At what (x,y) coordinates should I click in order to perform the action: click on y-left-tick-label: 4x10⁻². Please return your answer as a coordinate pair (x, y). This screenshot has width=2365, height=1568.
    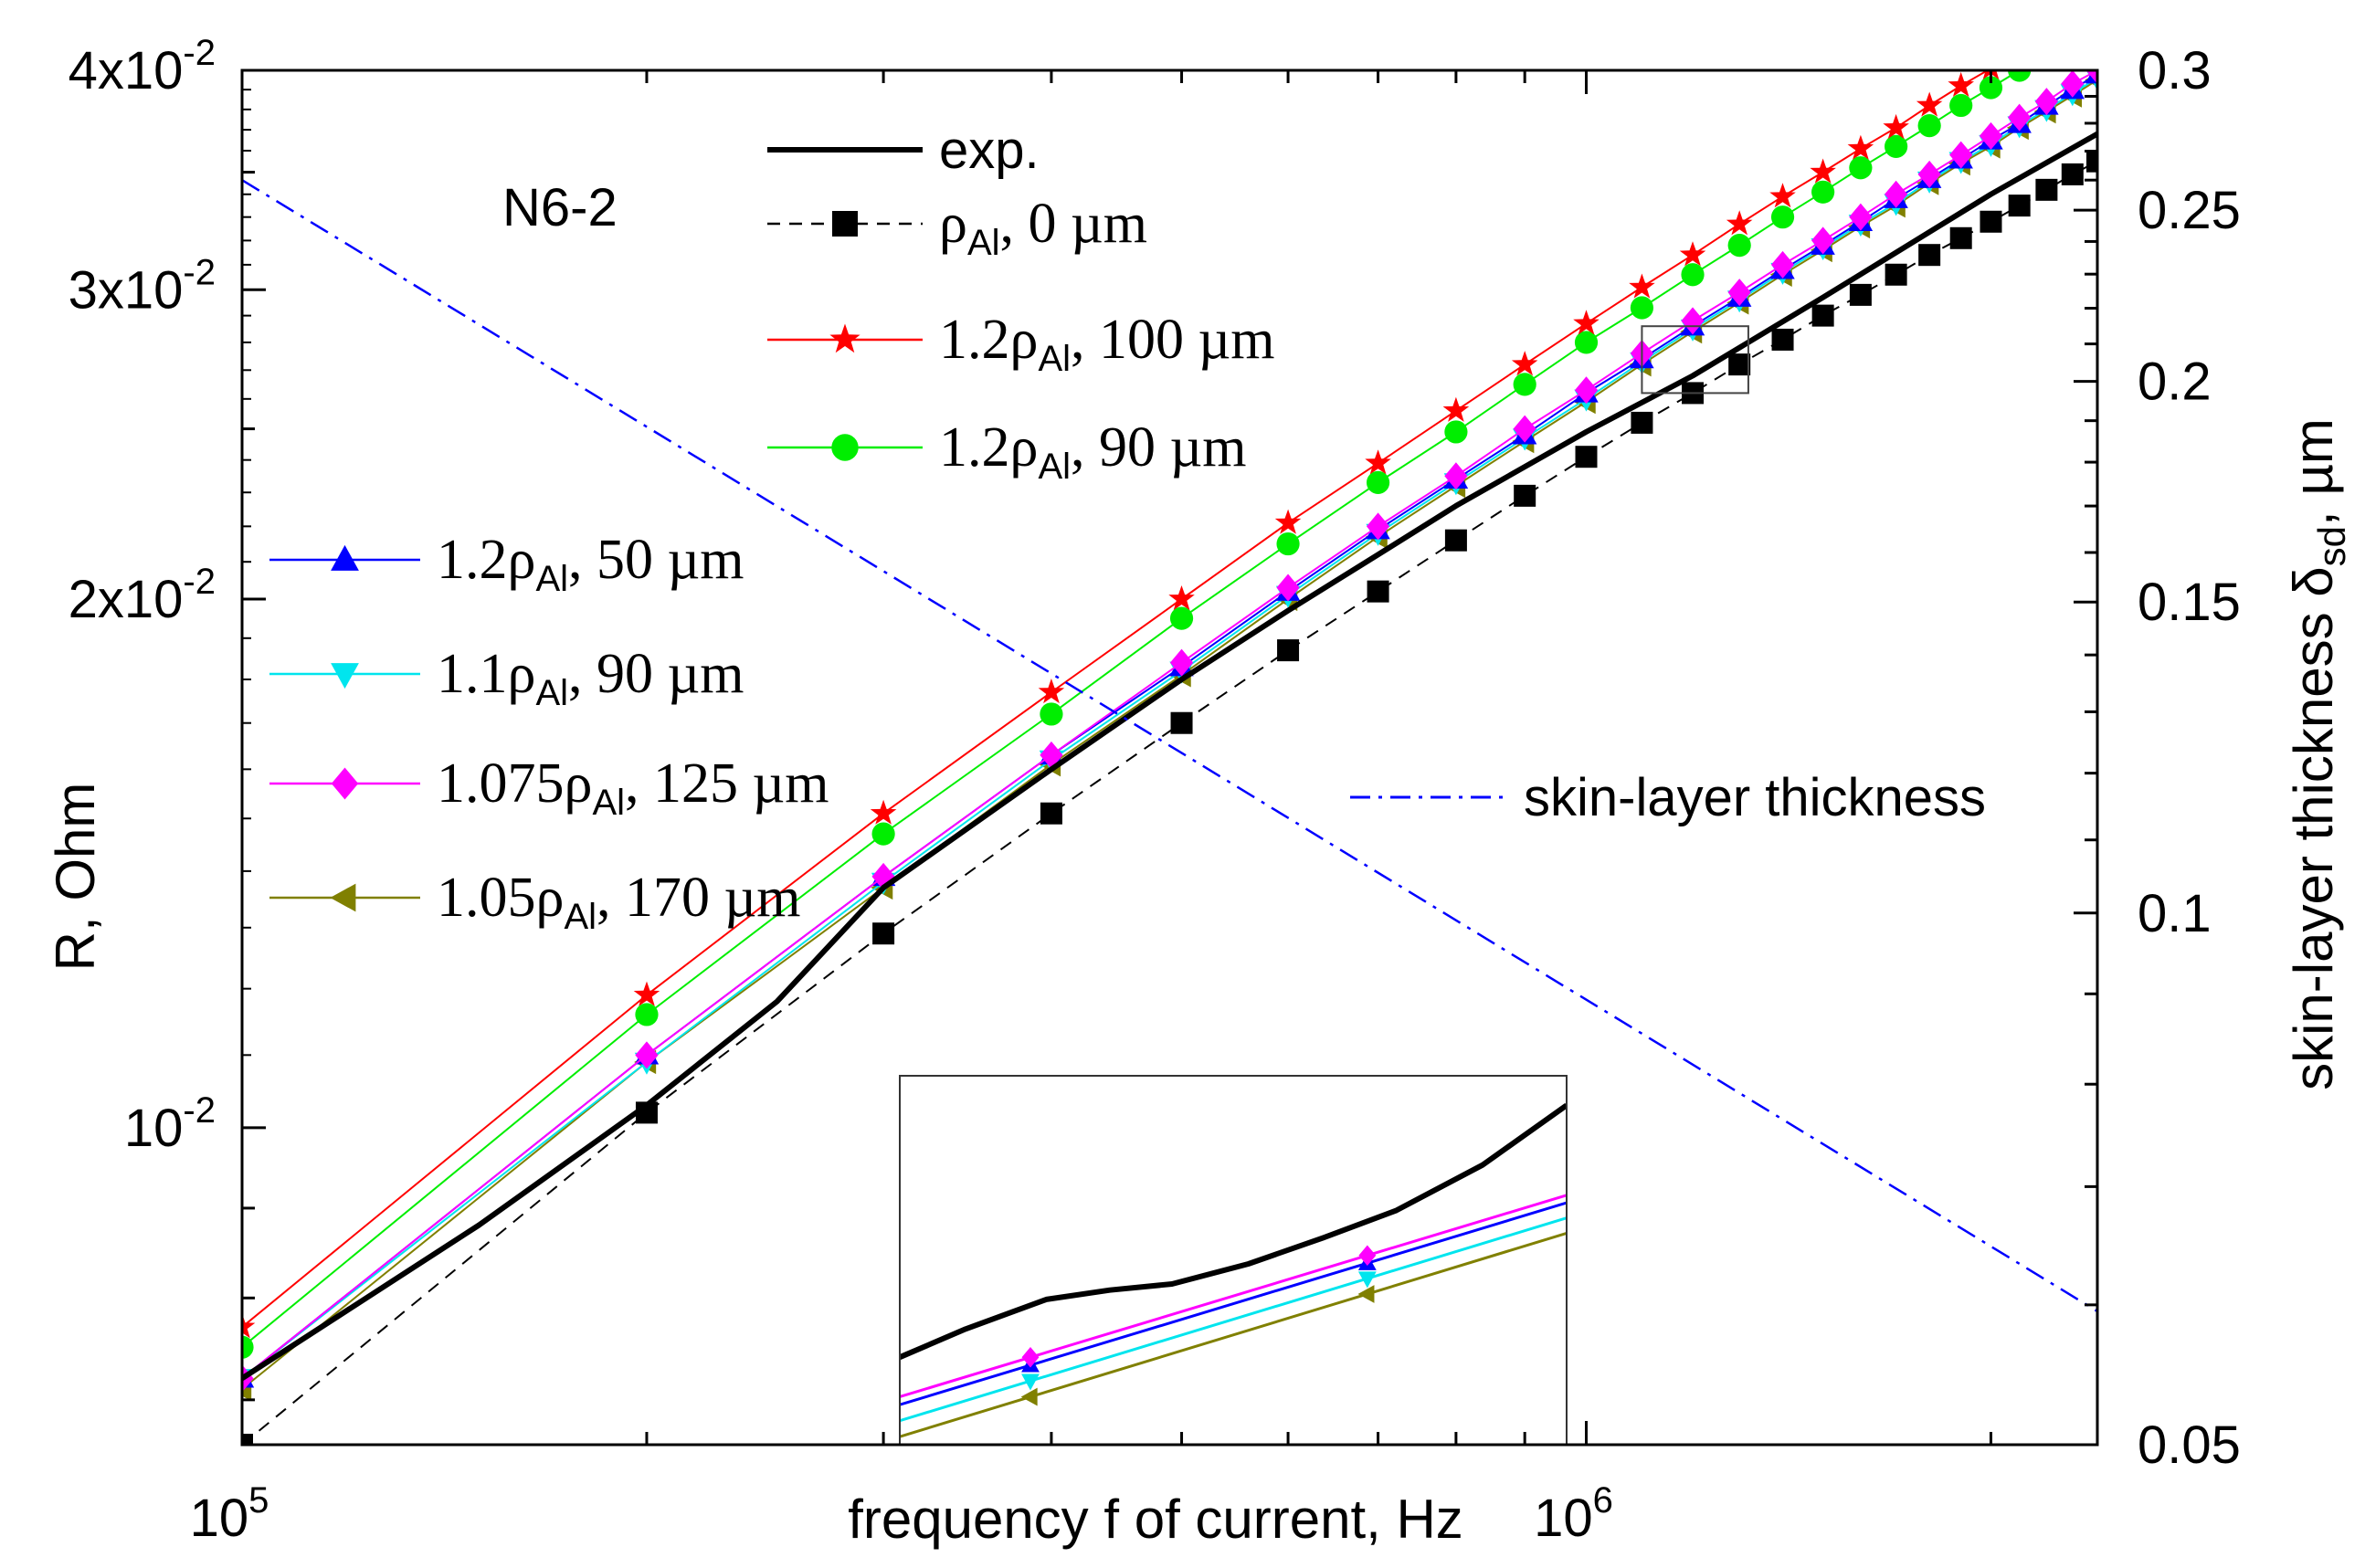
    Looking at the image, I should click on (142, 66).